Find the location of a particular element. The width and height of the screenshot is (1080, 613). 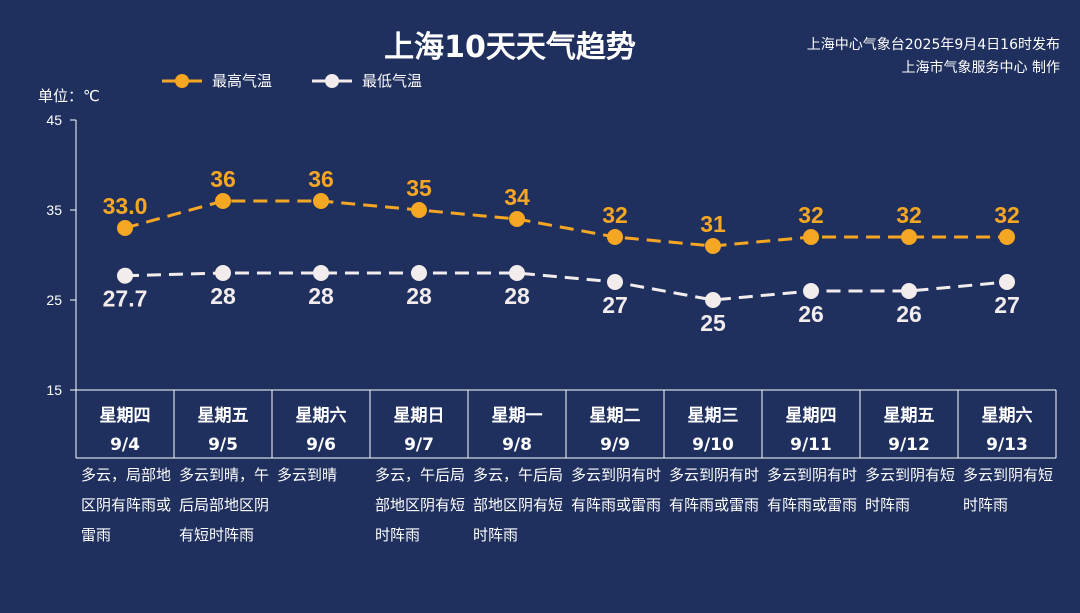

date-label: 9/10 is located at coordinates (713, 445).